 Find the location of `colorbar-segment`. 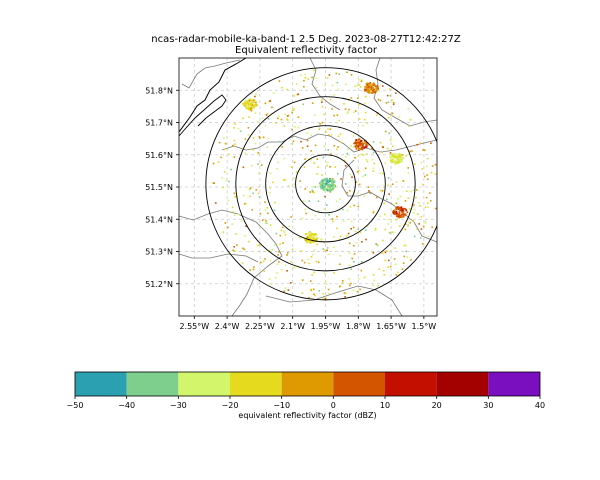

colorbar-segment is located at coordinates (307, 384).